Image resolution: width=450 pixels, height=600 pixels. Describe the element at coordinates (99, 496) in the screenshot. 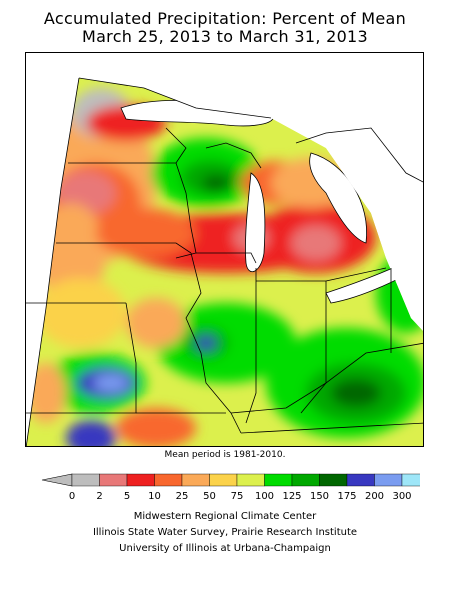

I see `legend-tick-label: 2` at that location.